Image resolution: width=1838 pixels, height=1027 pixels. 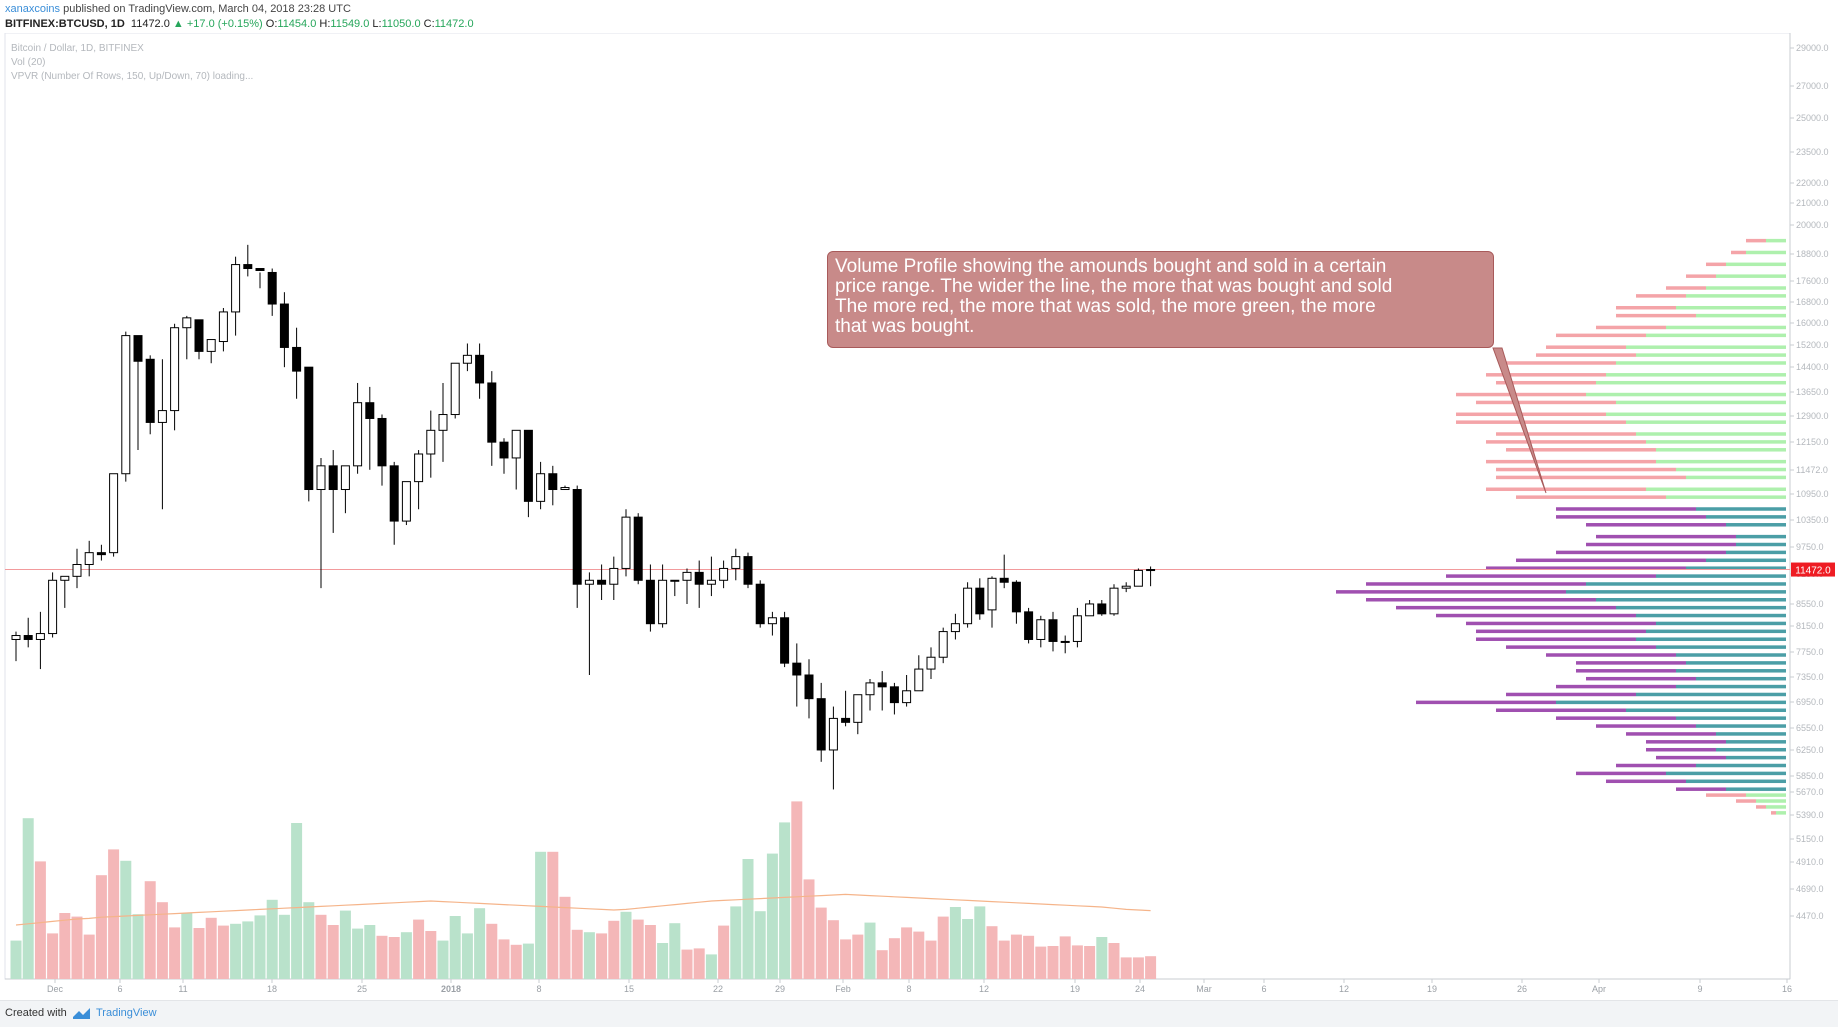 What do you see at coordinates (150, 24) in the screenshot?
I see `last-price: 11472.0` at bounding box center [150, 24].